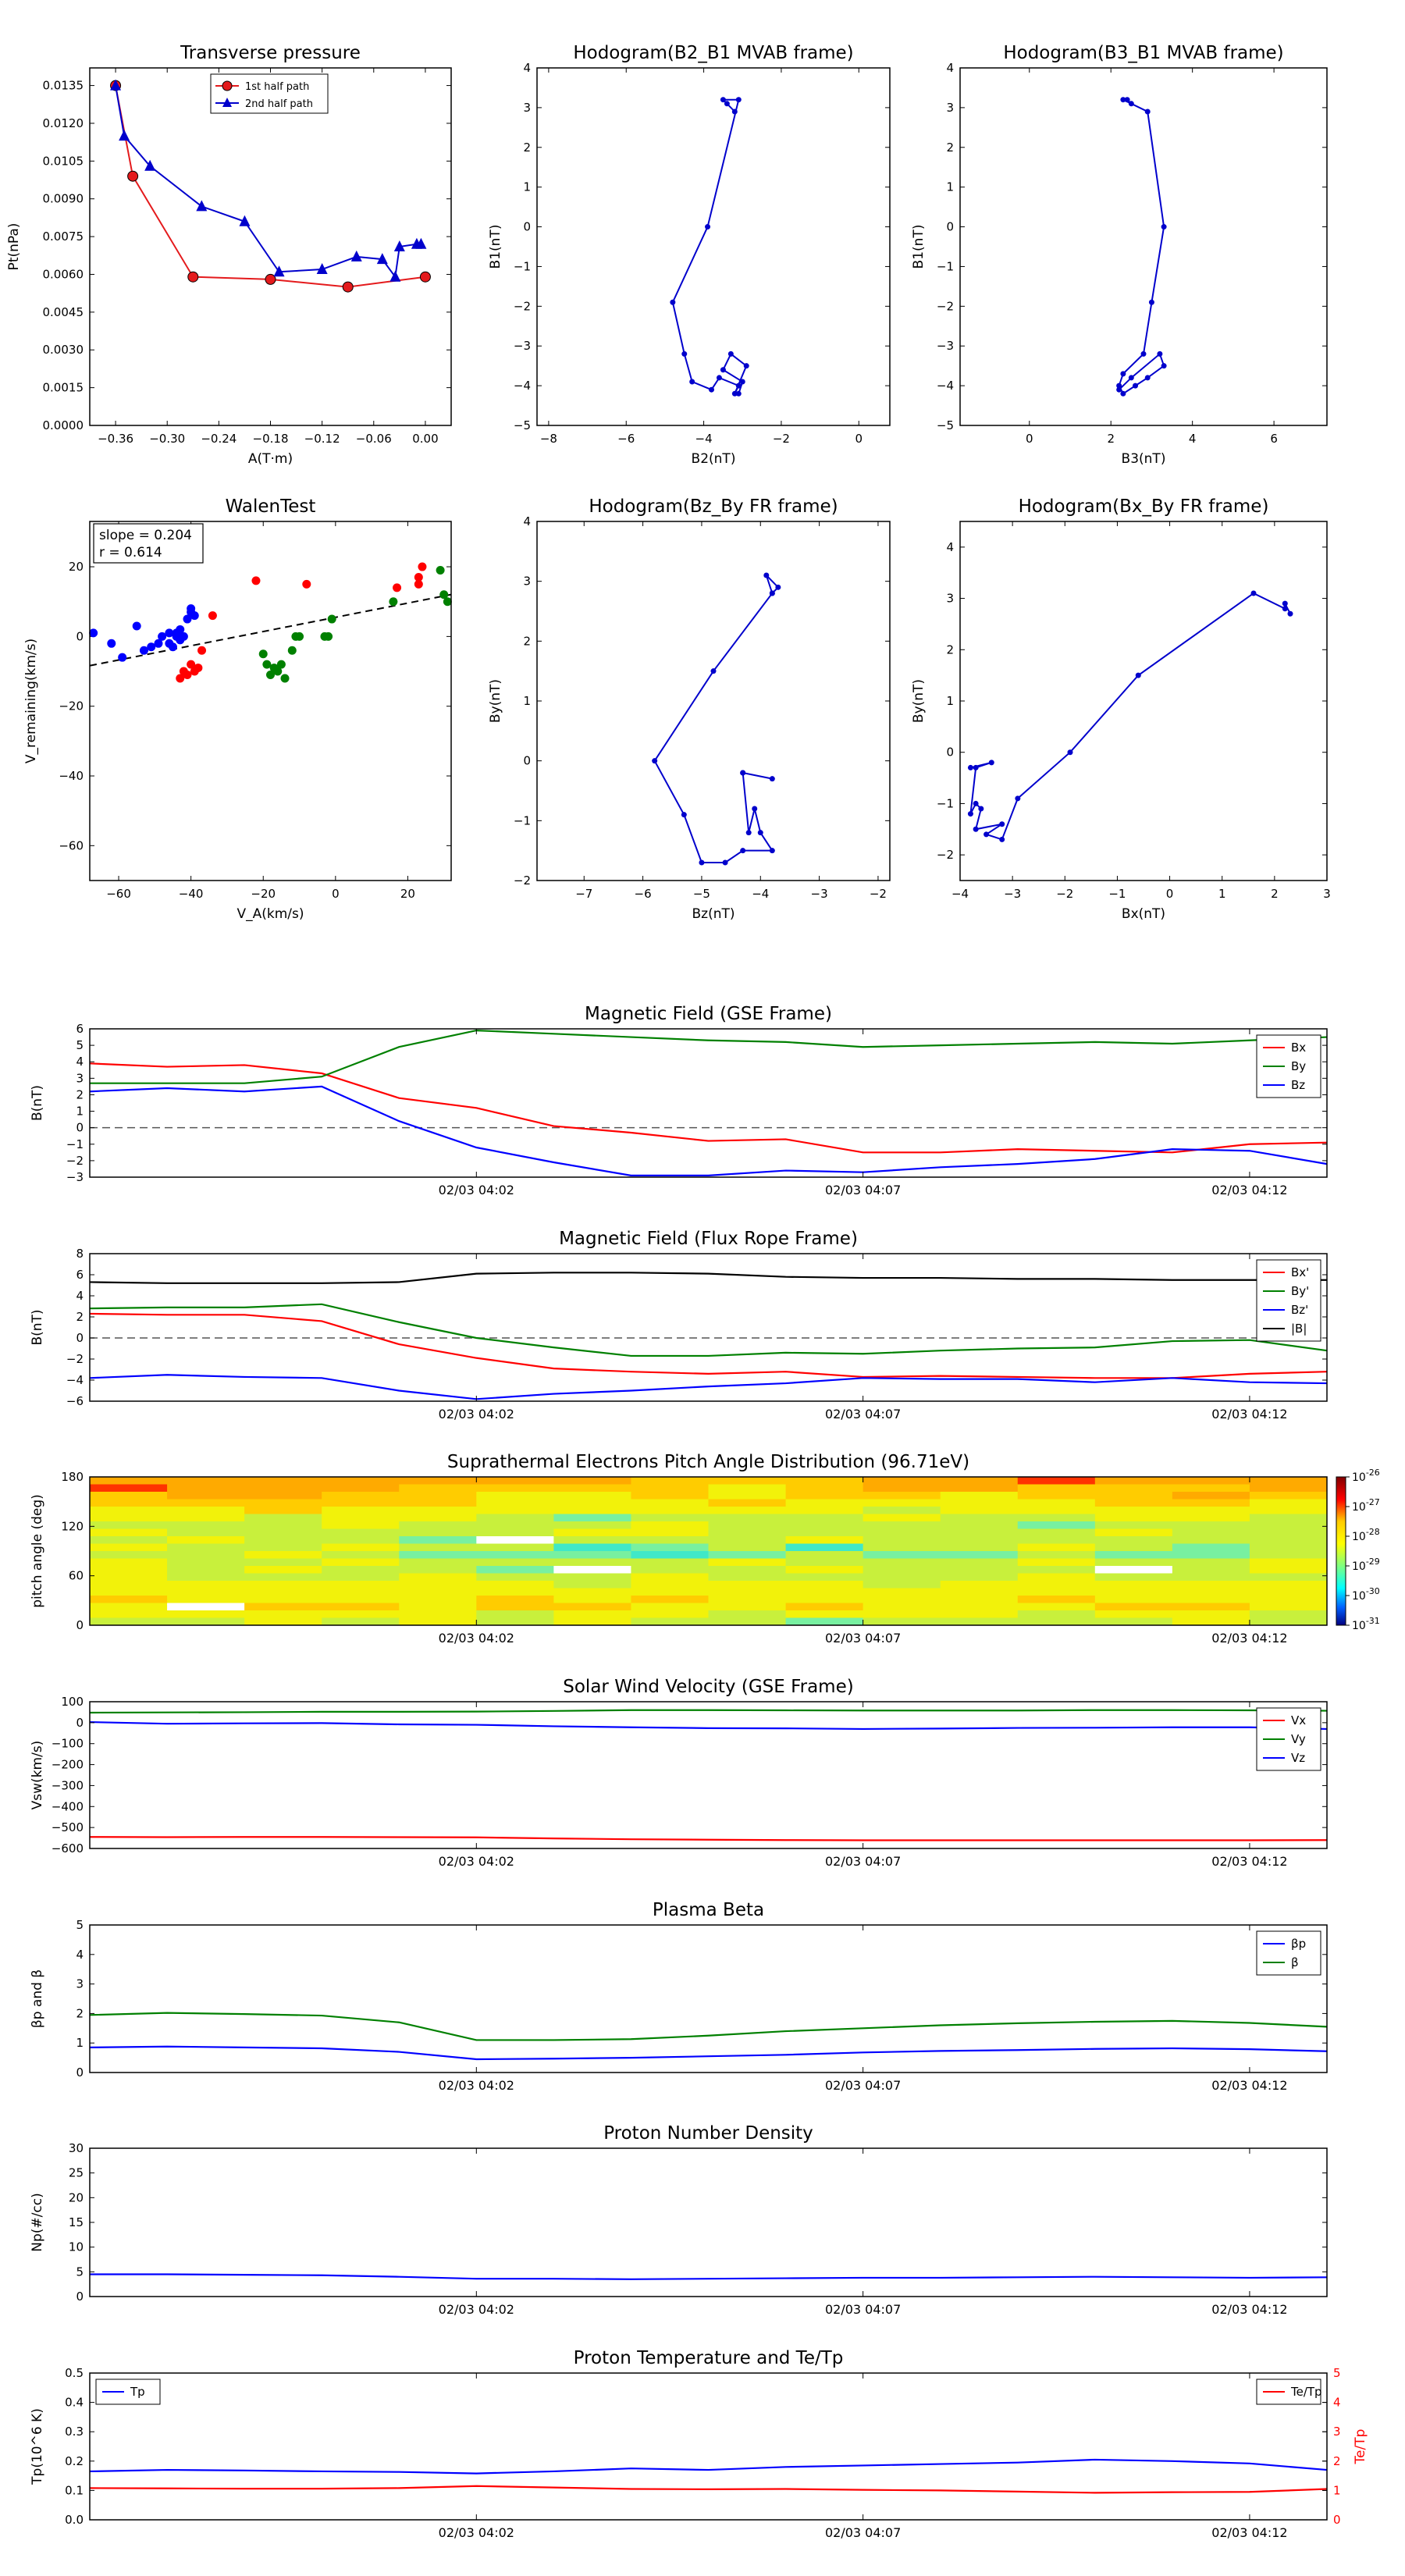 The image size is (1405, 2576). Describe the element at coordinates (708, 1687) in the screenshot. I see `chart-title: Solar Wind Velocity (GSE Frame)` at that location.